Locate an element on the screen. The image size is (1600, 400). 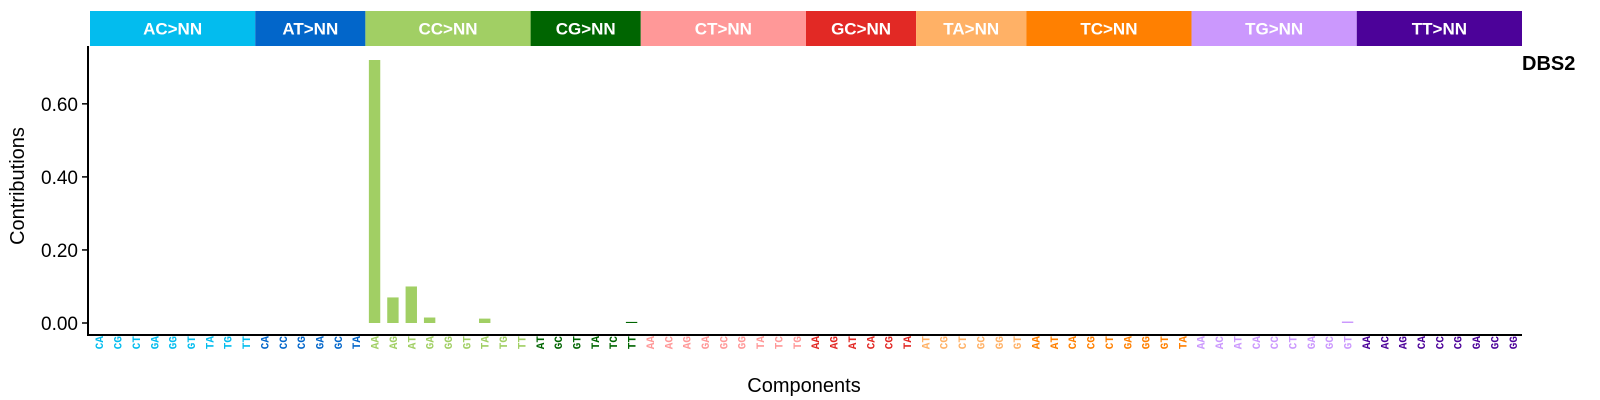
group-strip-cg-to-nn is located at coordinates (585, 28).